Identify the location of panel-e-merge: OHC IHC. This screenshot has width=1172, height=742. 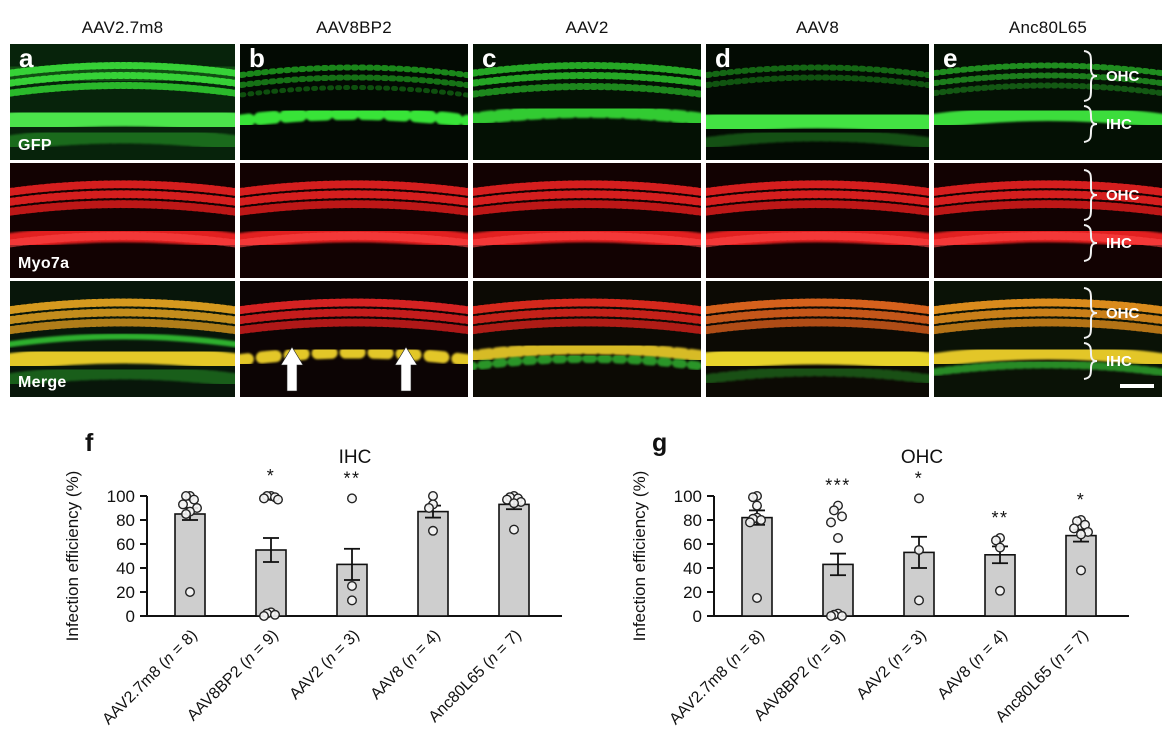
(1048, 339).